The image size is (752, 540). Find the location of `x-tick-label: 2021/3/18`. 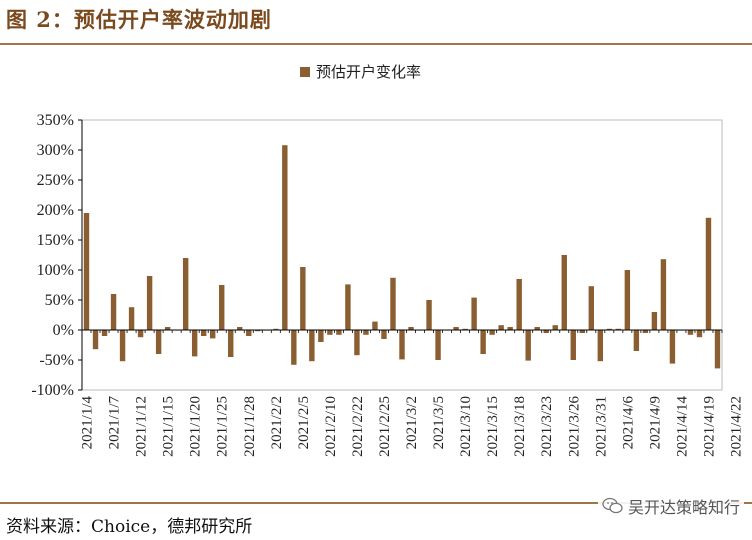

x-tick-label: 2021/3/18 is located at coordinates (520, 426).